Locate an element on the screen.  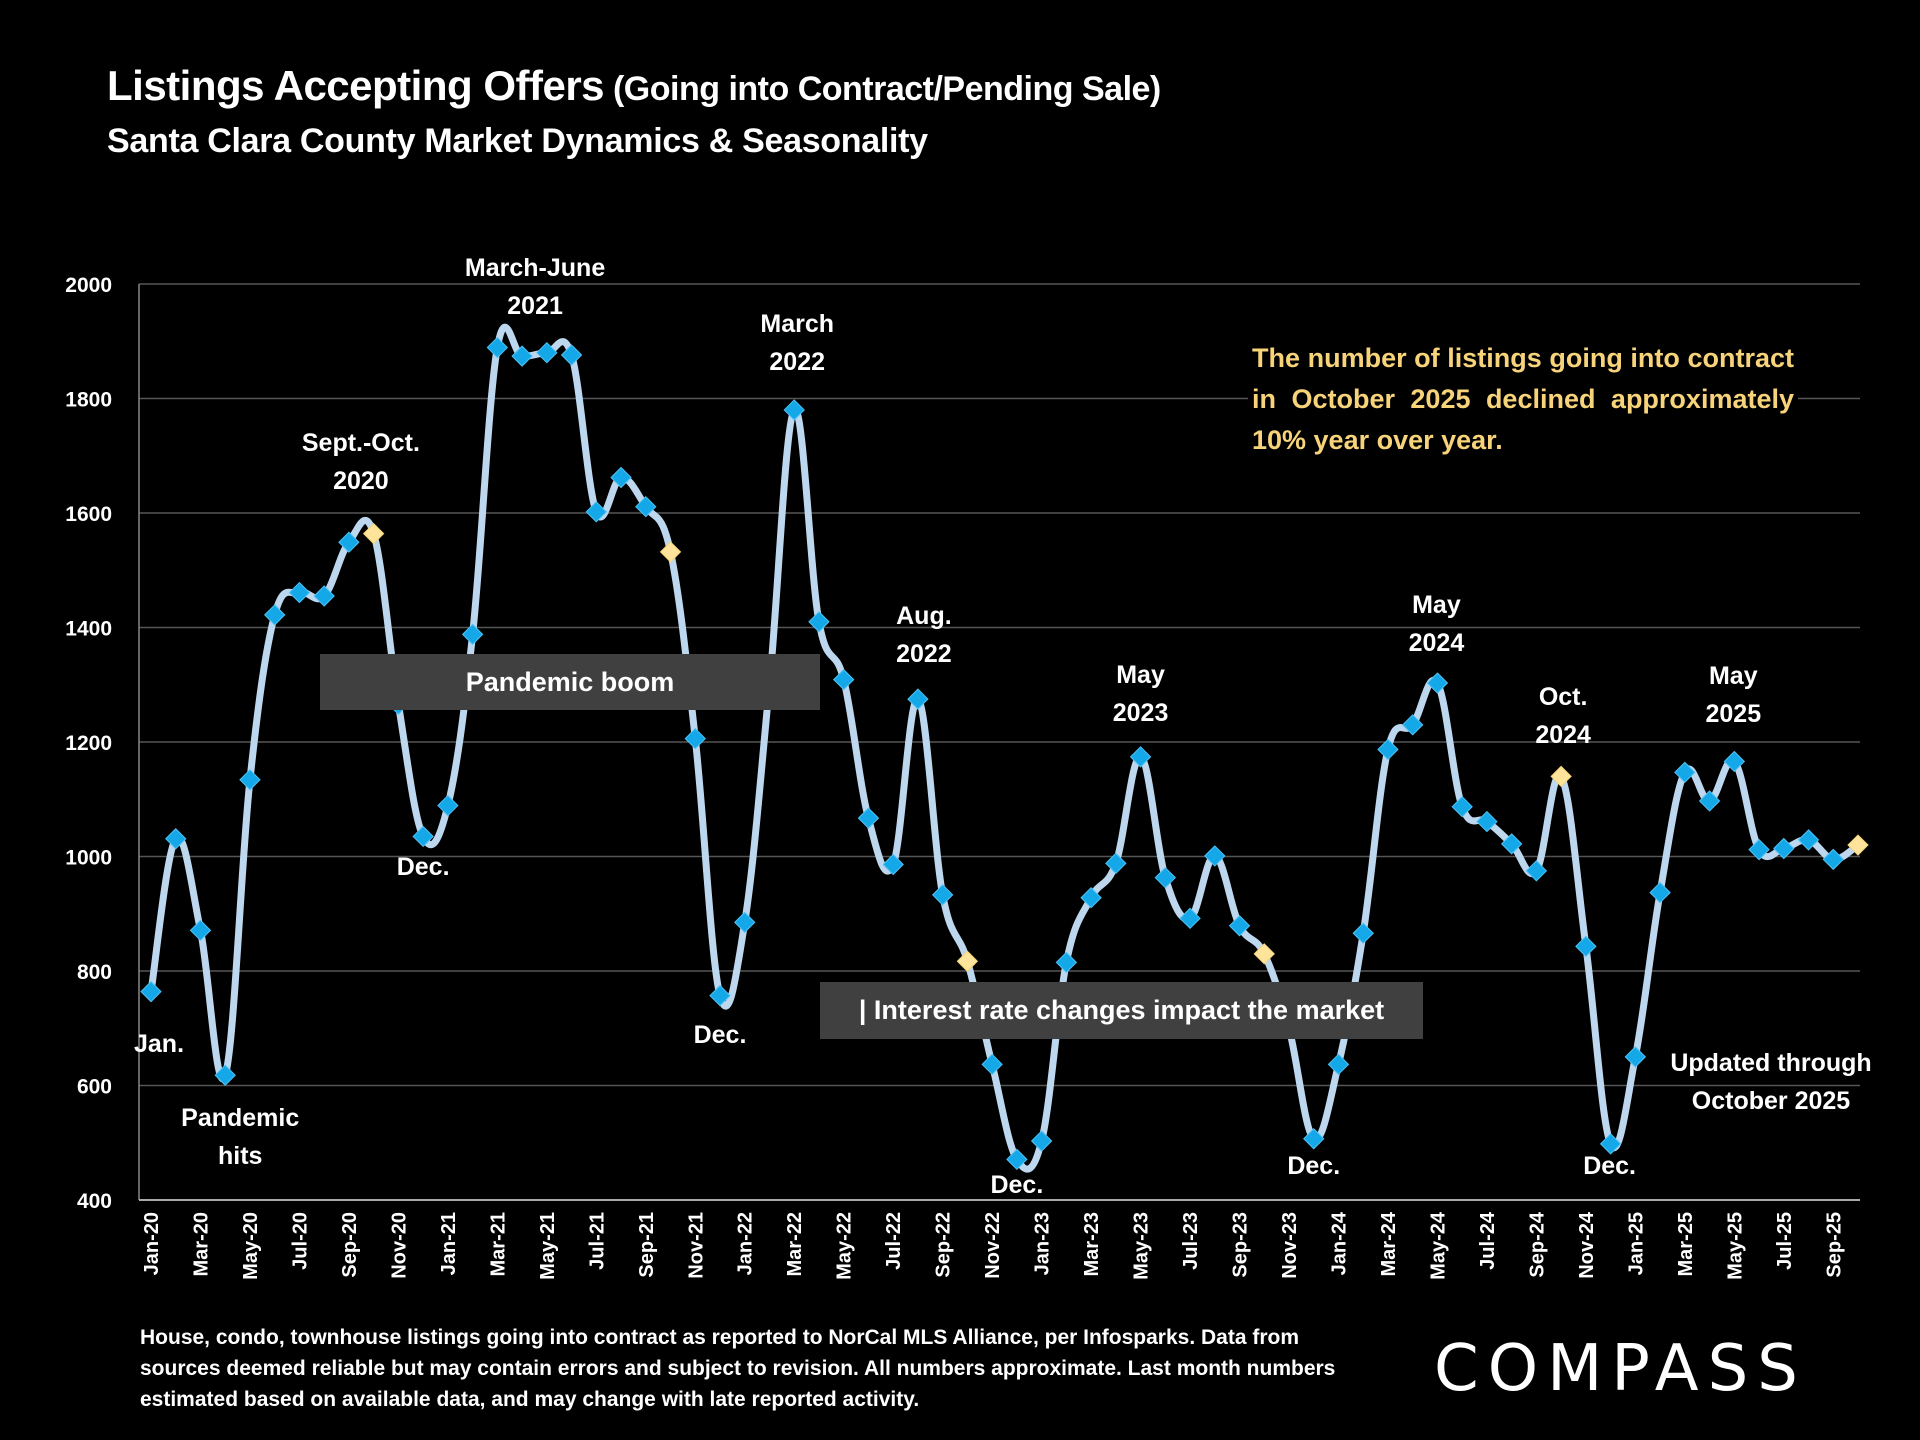
compass-logo: COMPASS is located at coordinates (1620, 1369).